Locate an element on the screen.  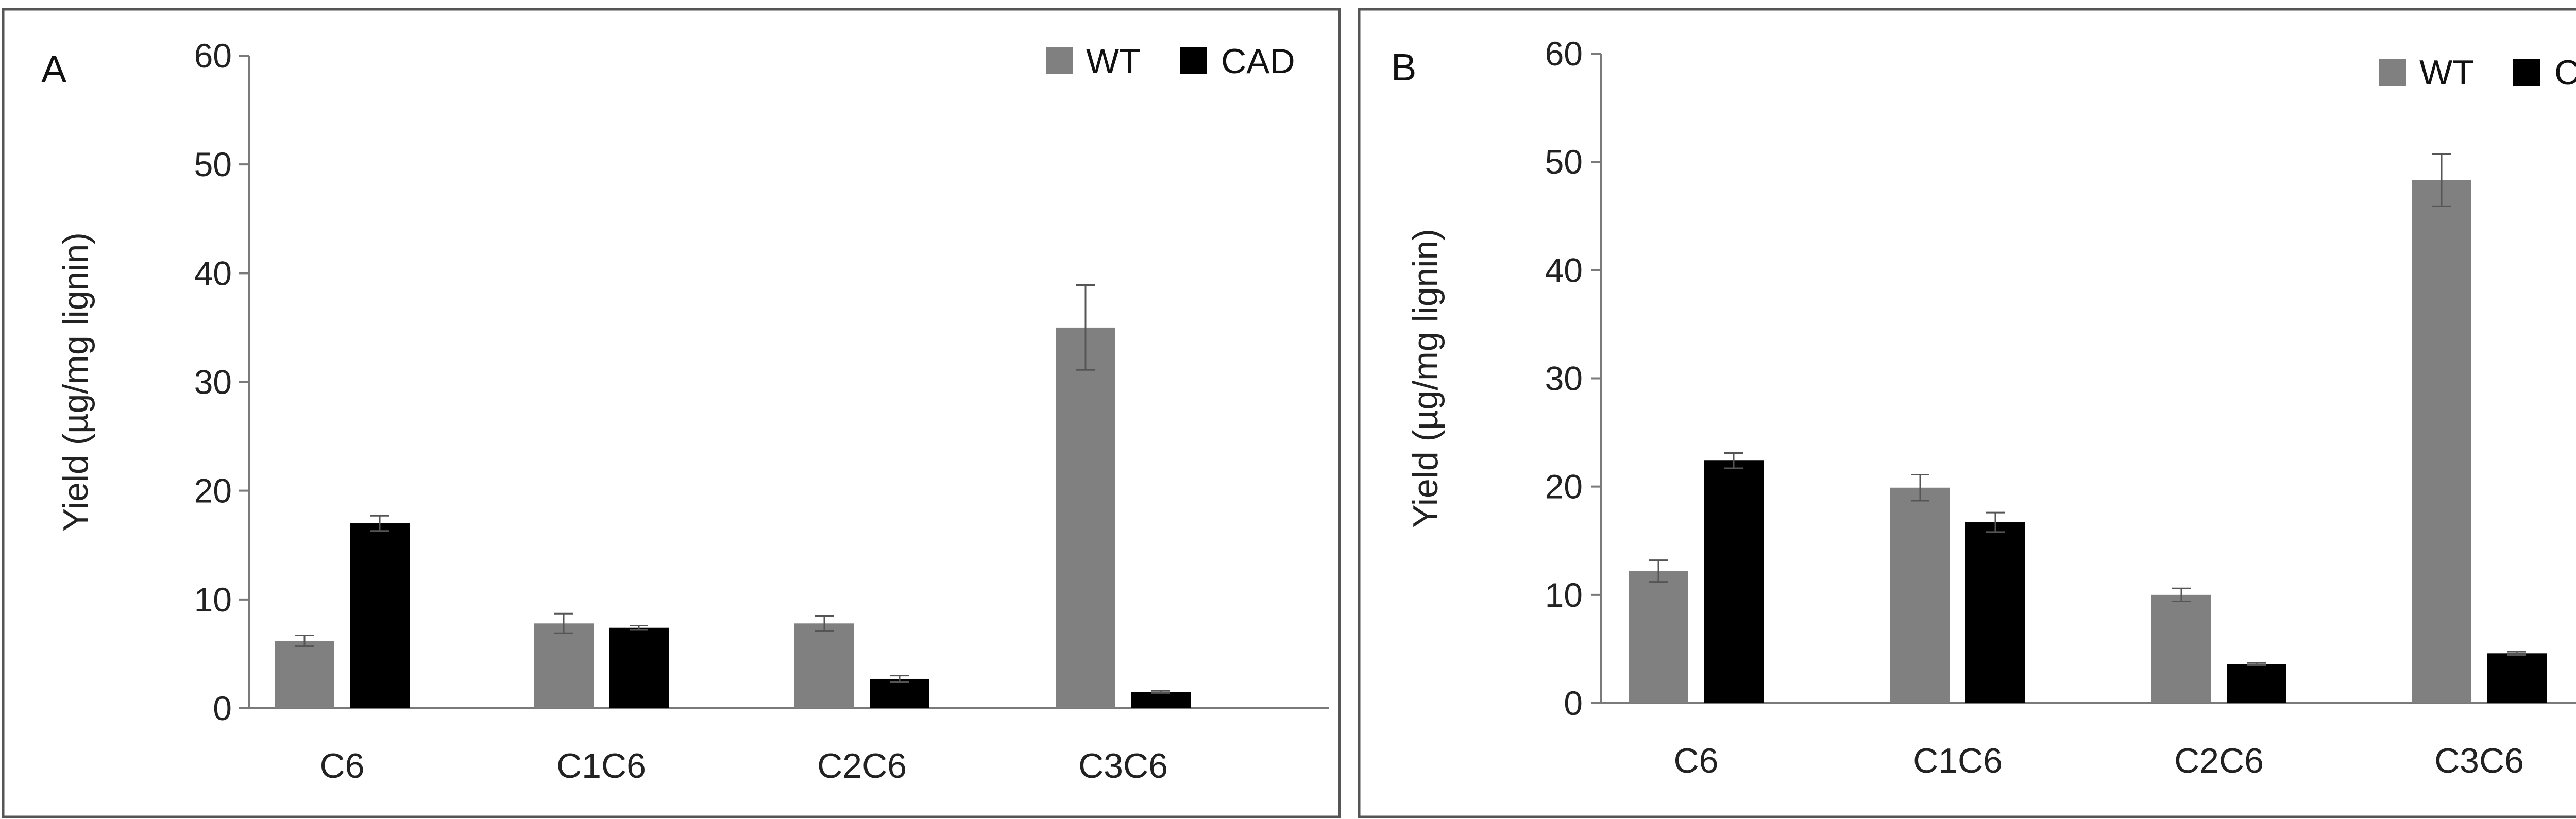
panel-letter: A is located at coordinates (54, 69).